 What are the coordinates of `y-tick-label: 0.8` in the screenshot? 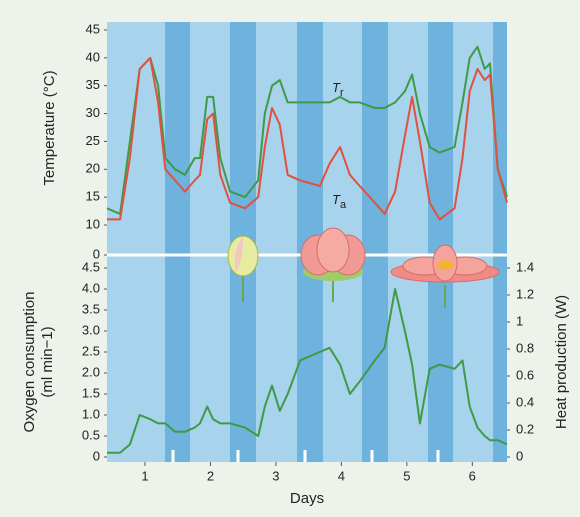 It's located at (525, 347).